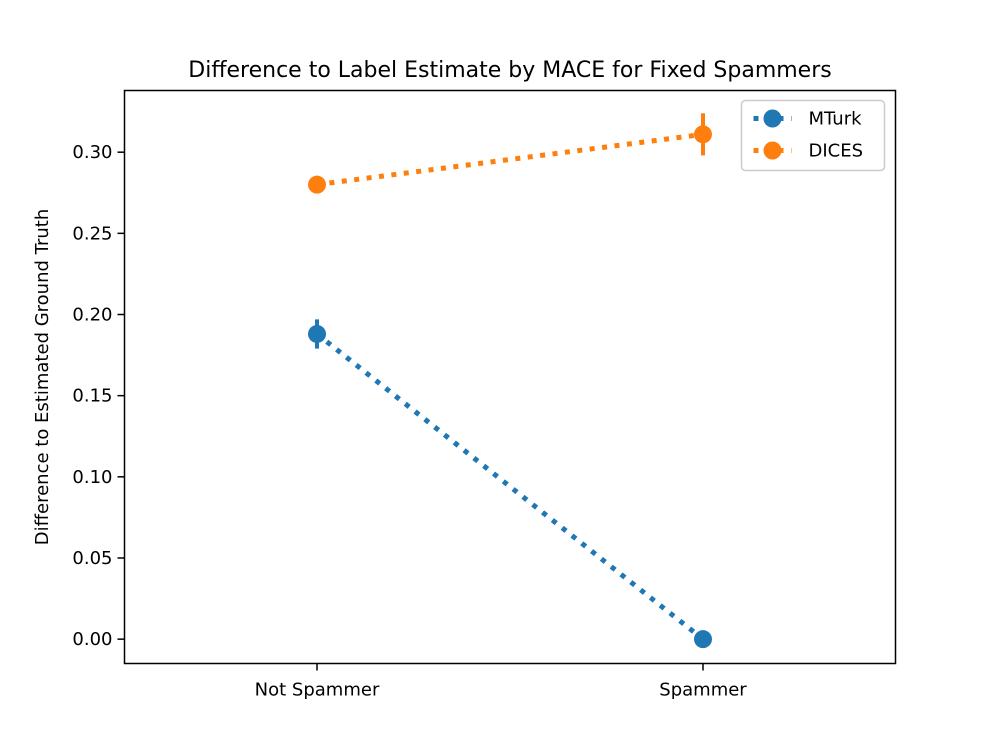 Image resolution: width=996 pixels, height=747 pixels. What do you see at coordinates (808, 151) in the screenshot?
I see `legend-entry: DICES` at bounding box center [808, 151].